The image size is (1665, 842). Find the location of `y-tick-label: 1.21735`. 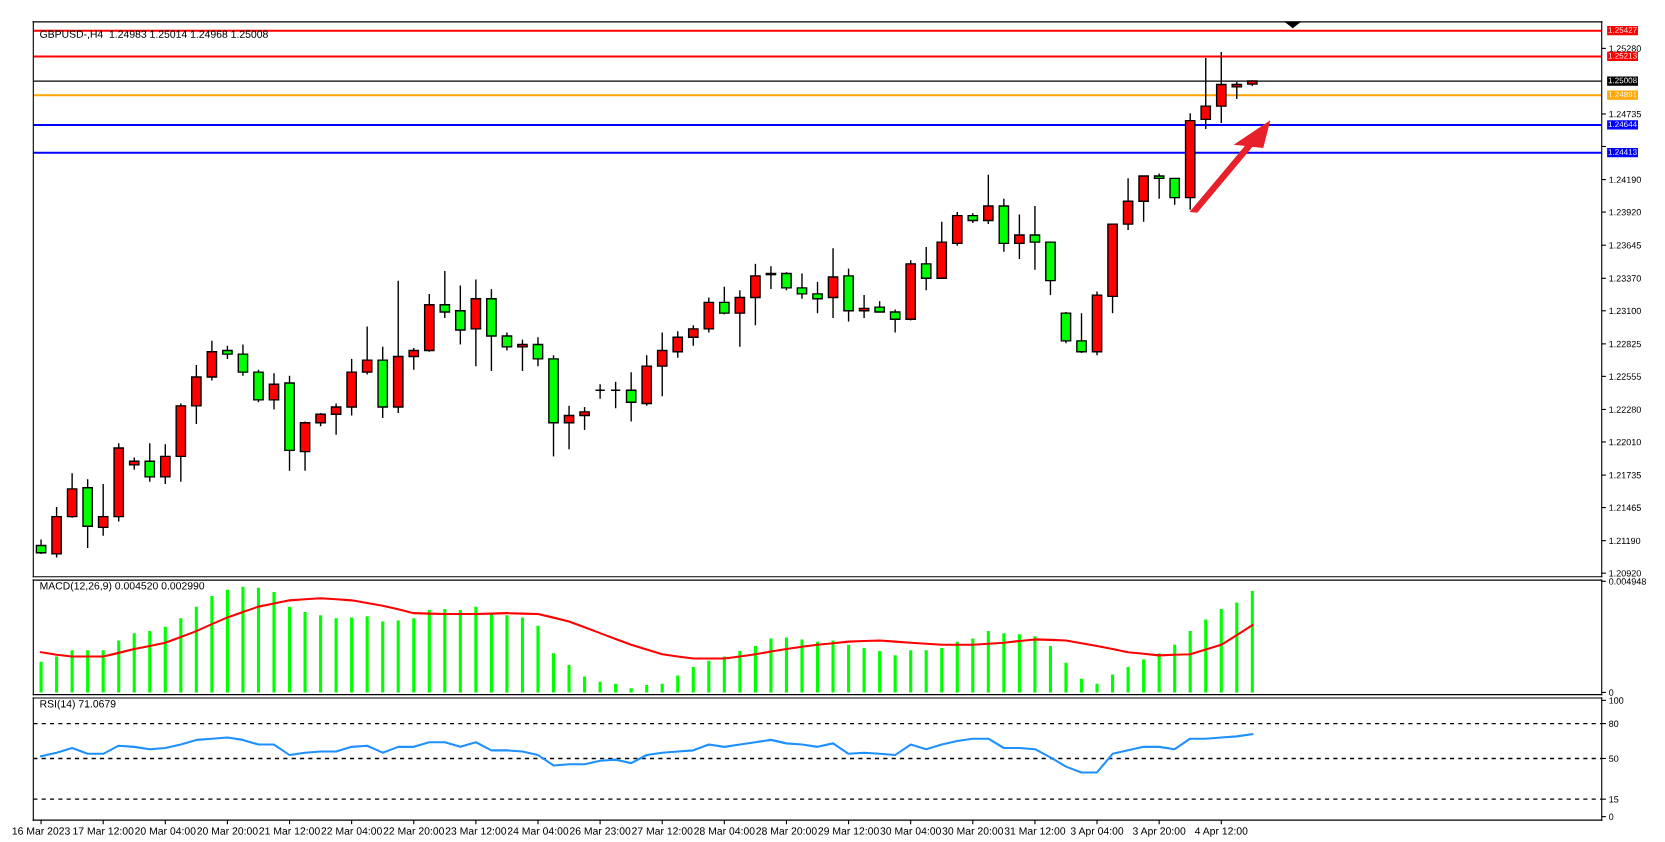

y-tick-label: 1.21735 is located at coordinates (1625, 475).